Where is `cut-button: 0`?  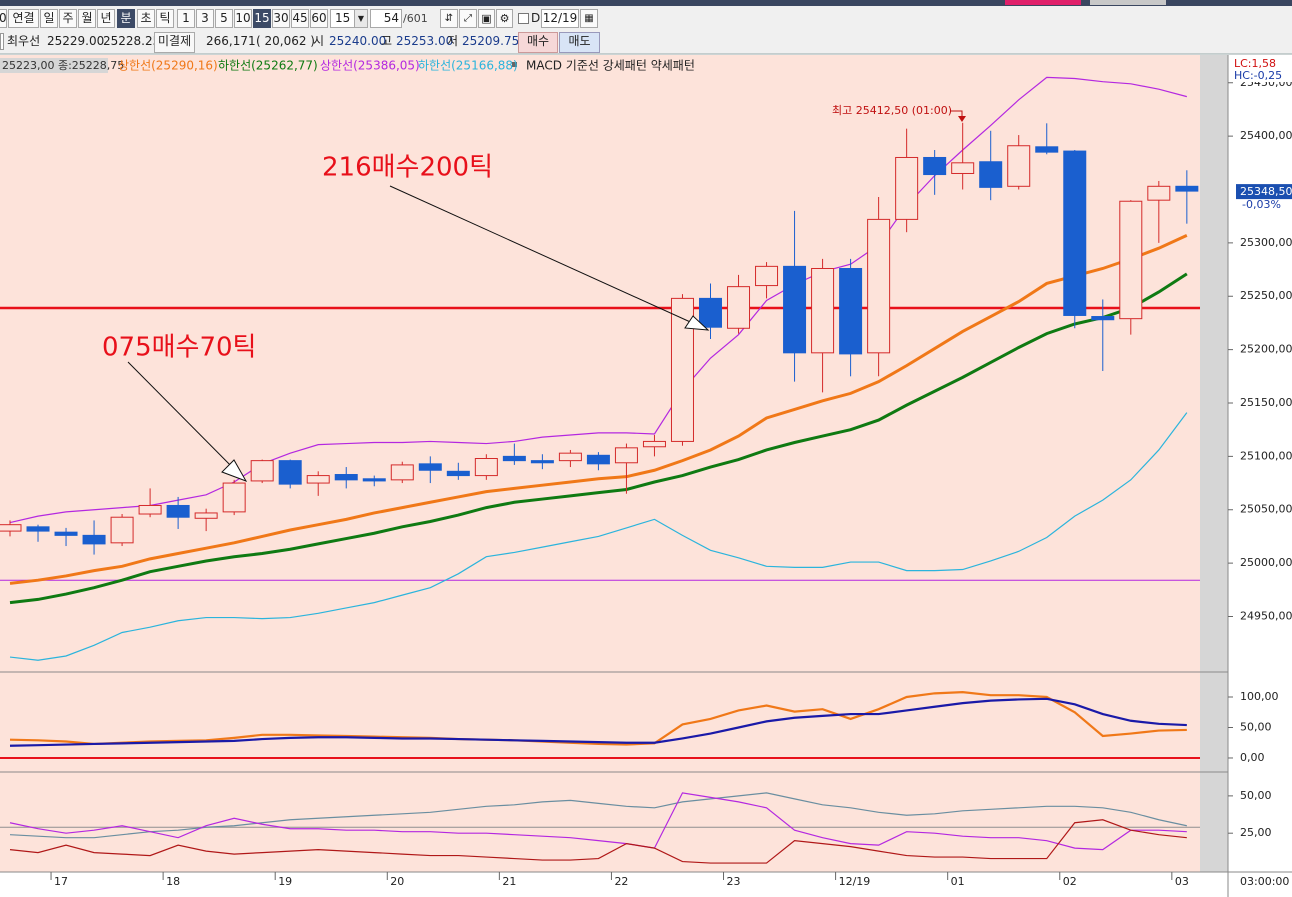 cut-button: 0 is located at coordinates (3, 18).